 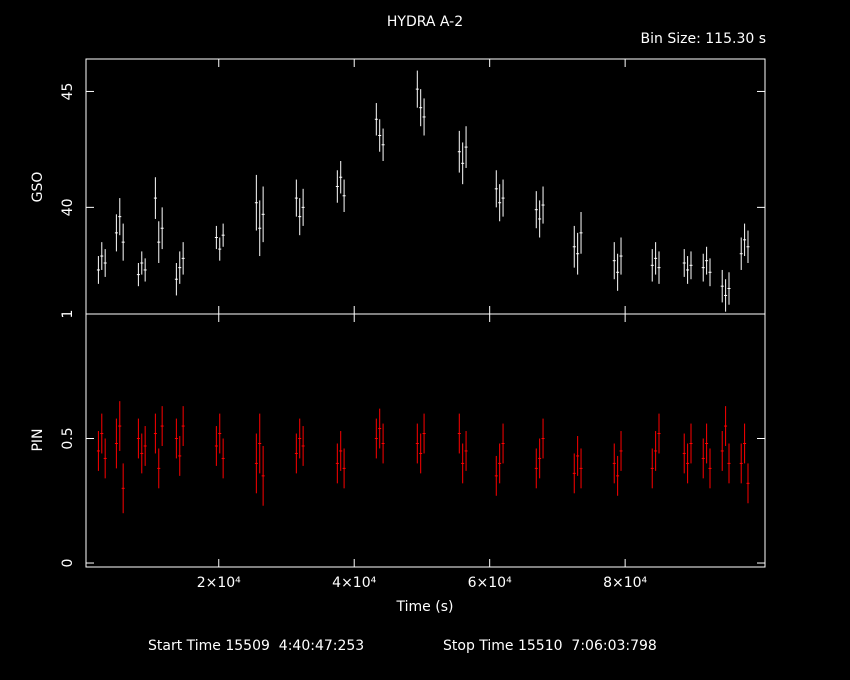 What do you see at coordinates (68, 92) in the screenshot?
I see `y-tick-label: 45` at bounding box center [68, 92].